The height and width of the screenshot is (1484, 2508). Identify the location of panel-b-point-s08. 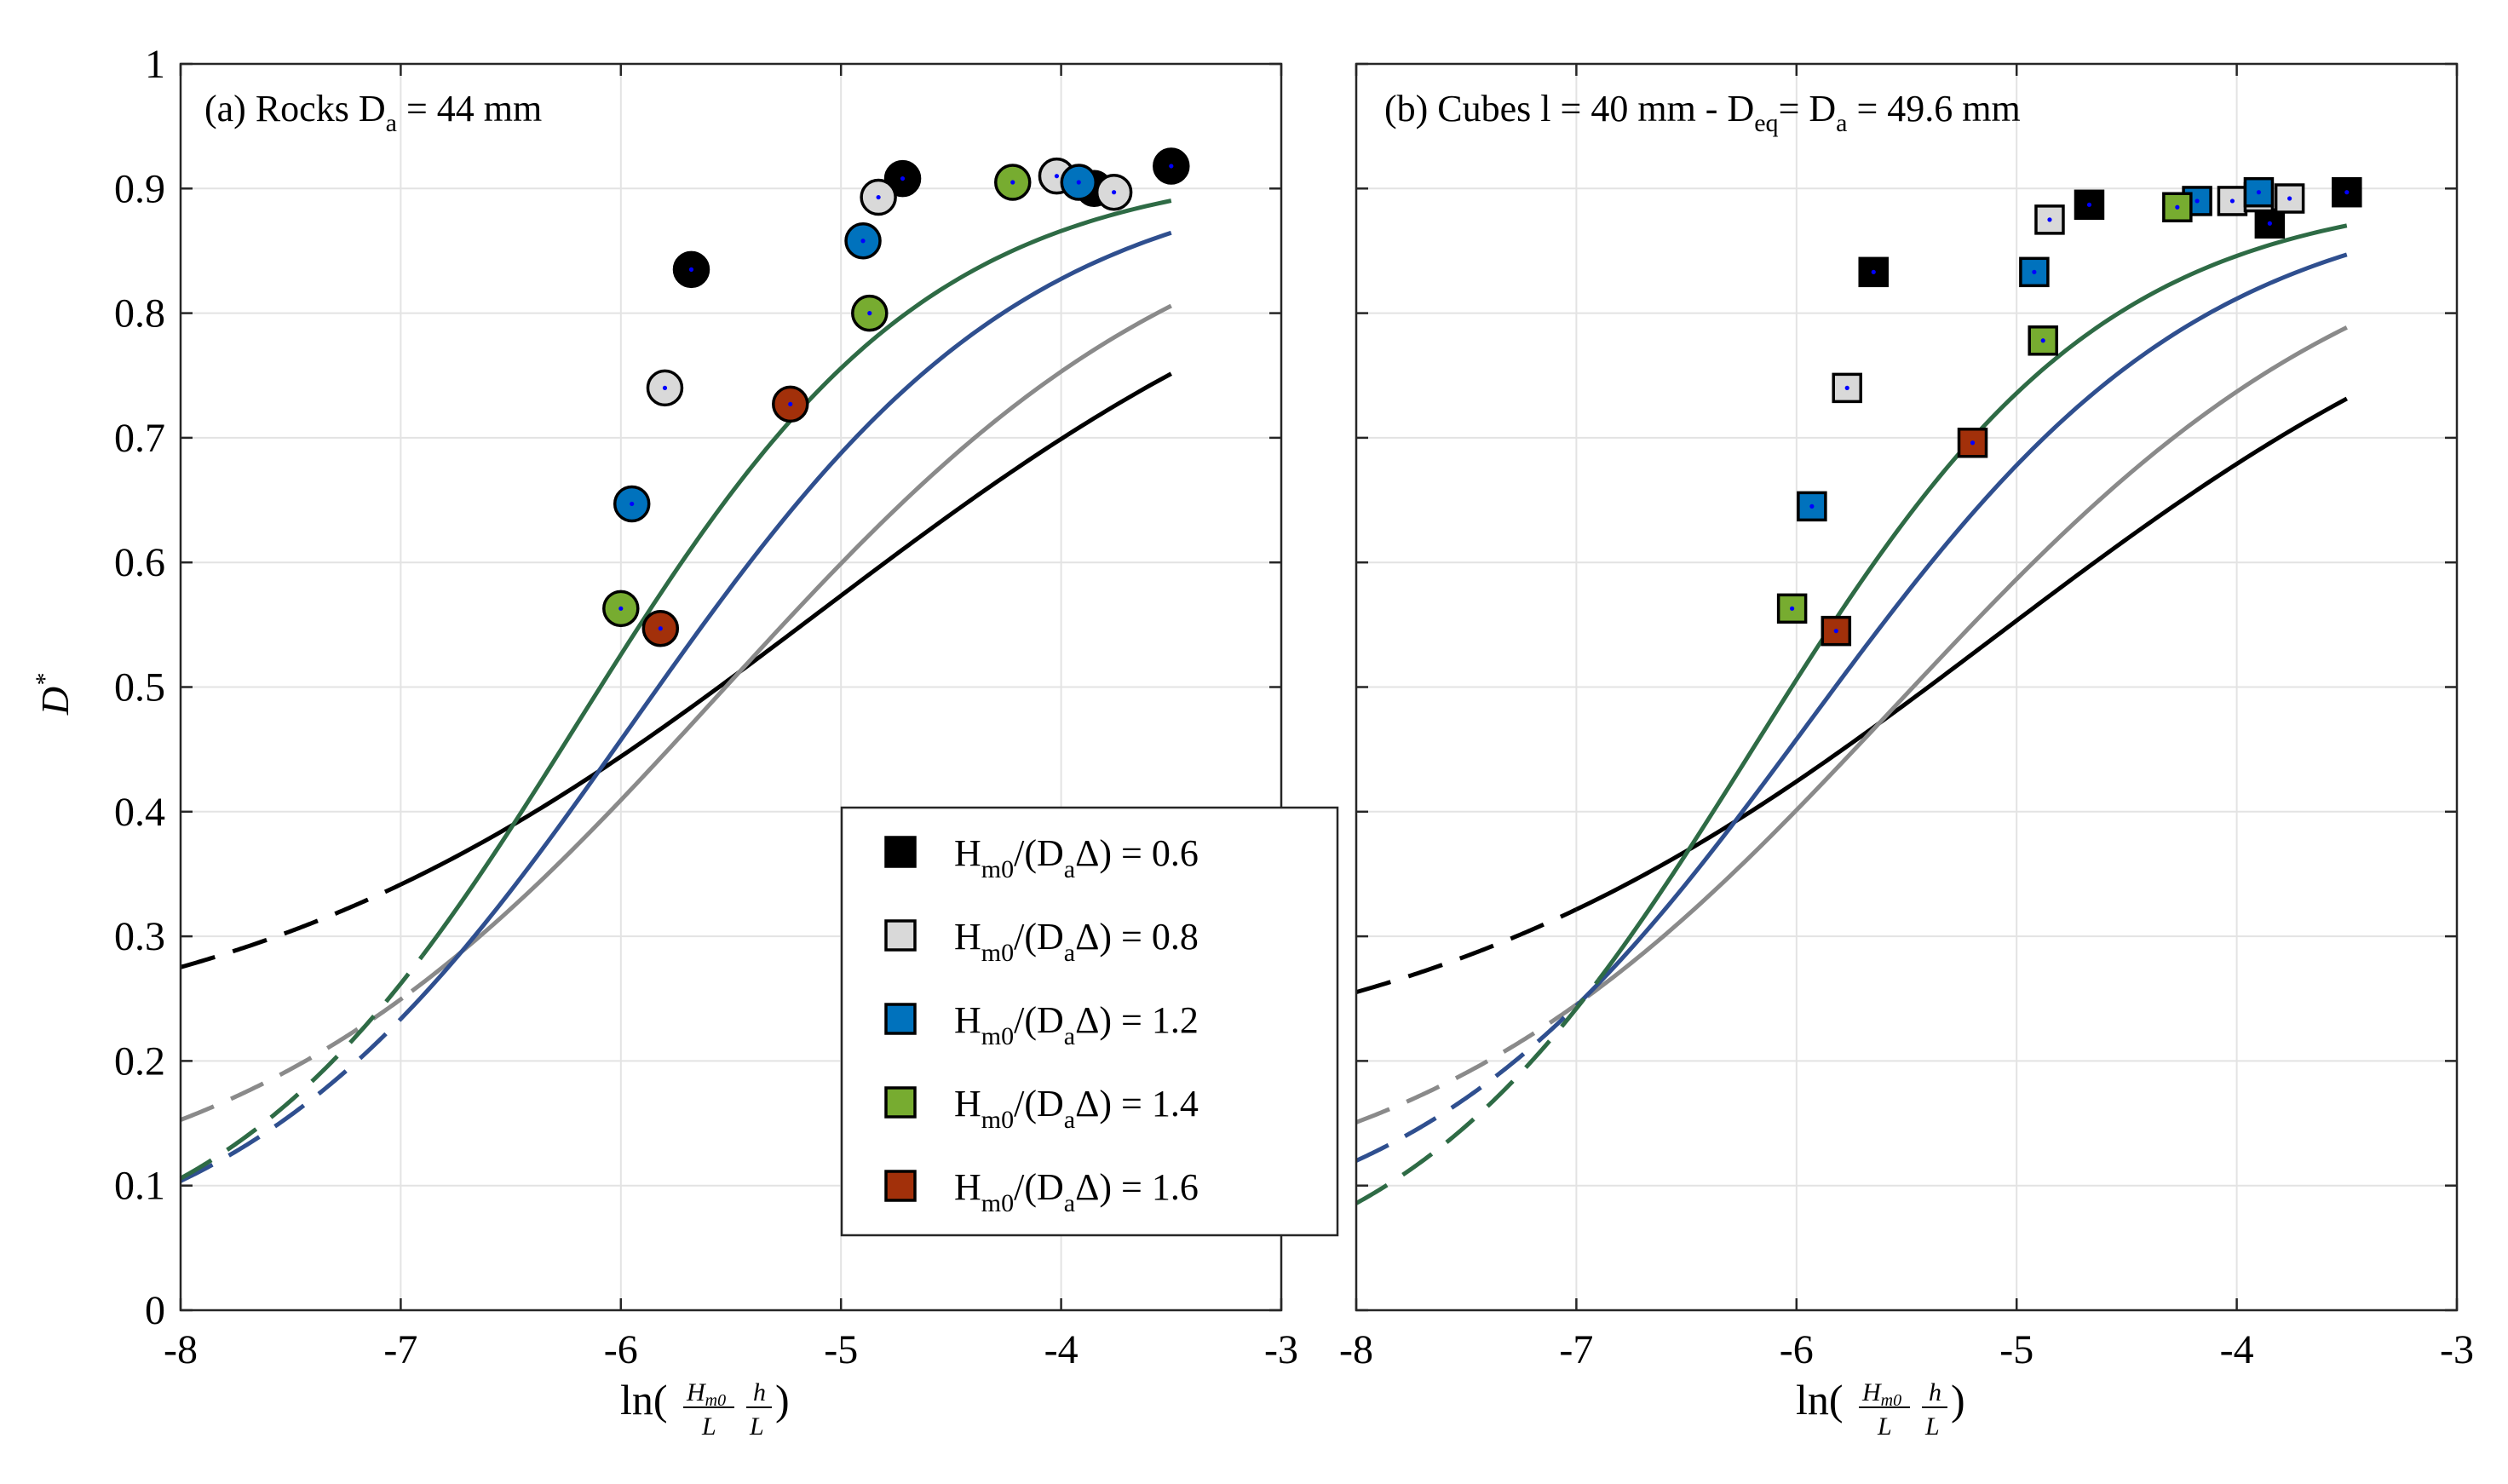
(2232, 201).